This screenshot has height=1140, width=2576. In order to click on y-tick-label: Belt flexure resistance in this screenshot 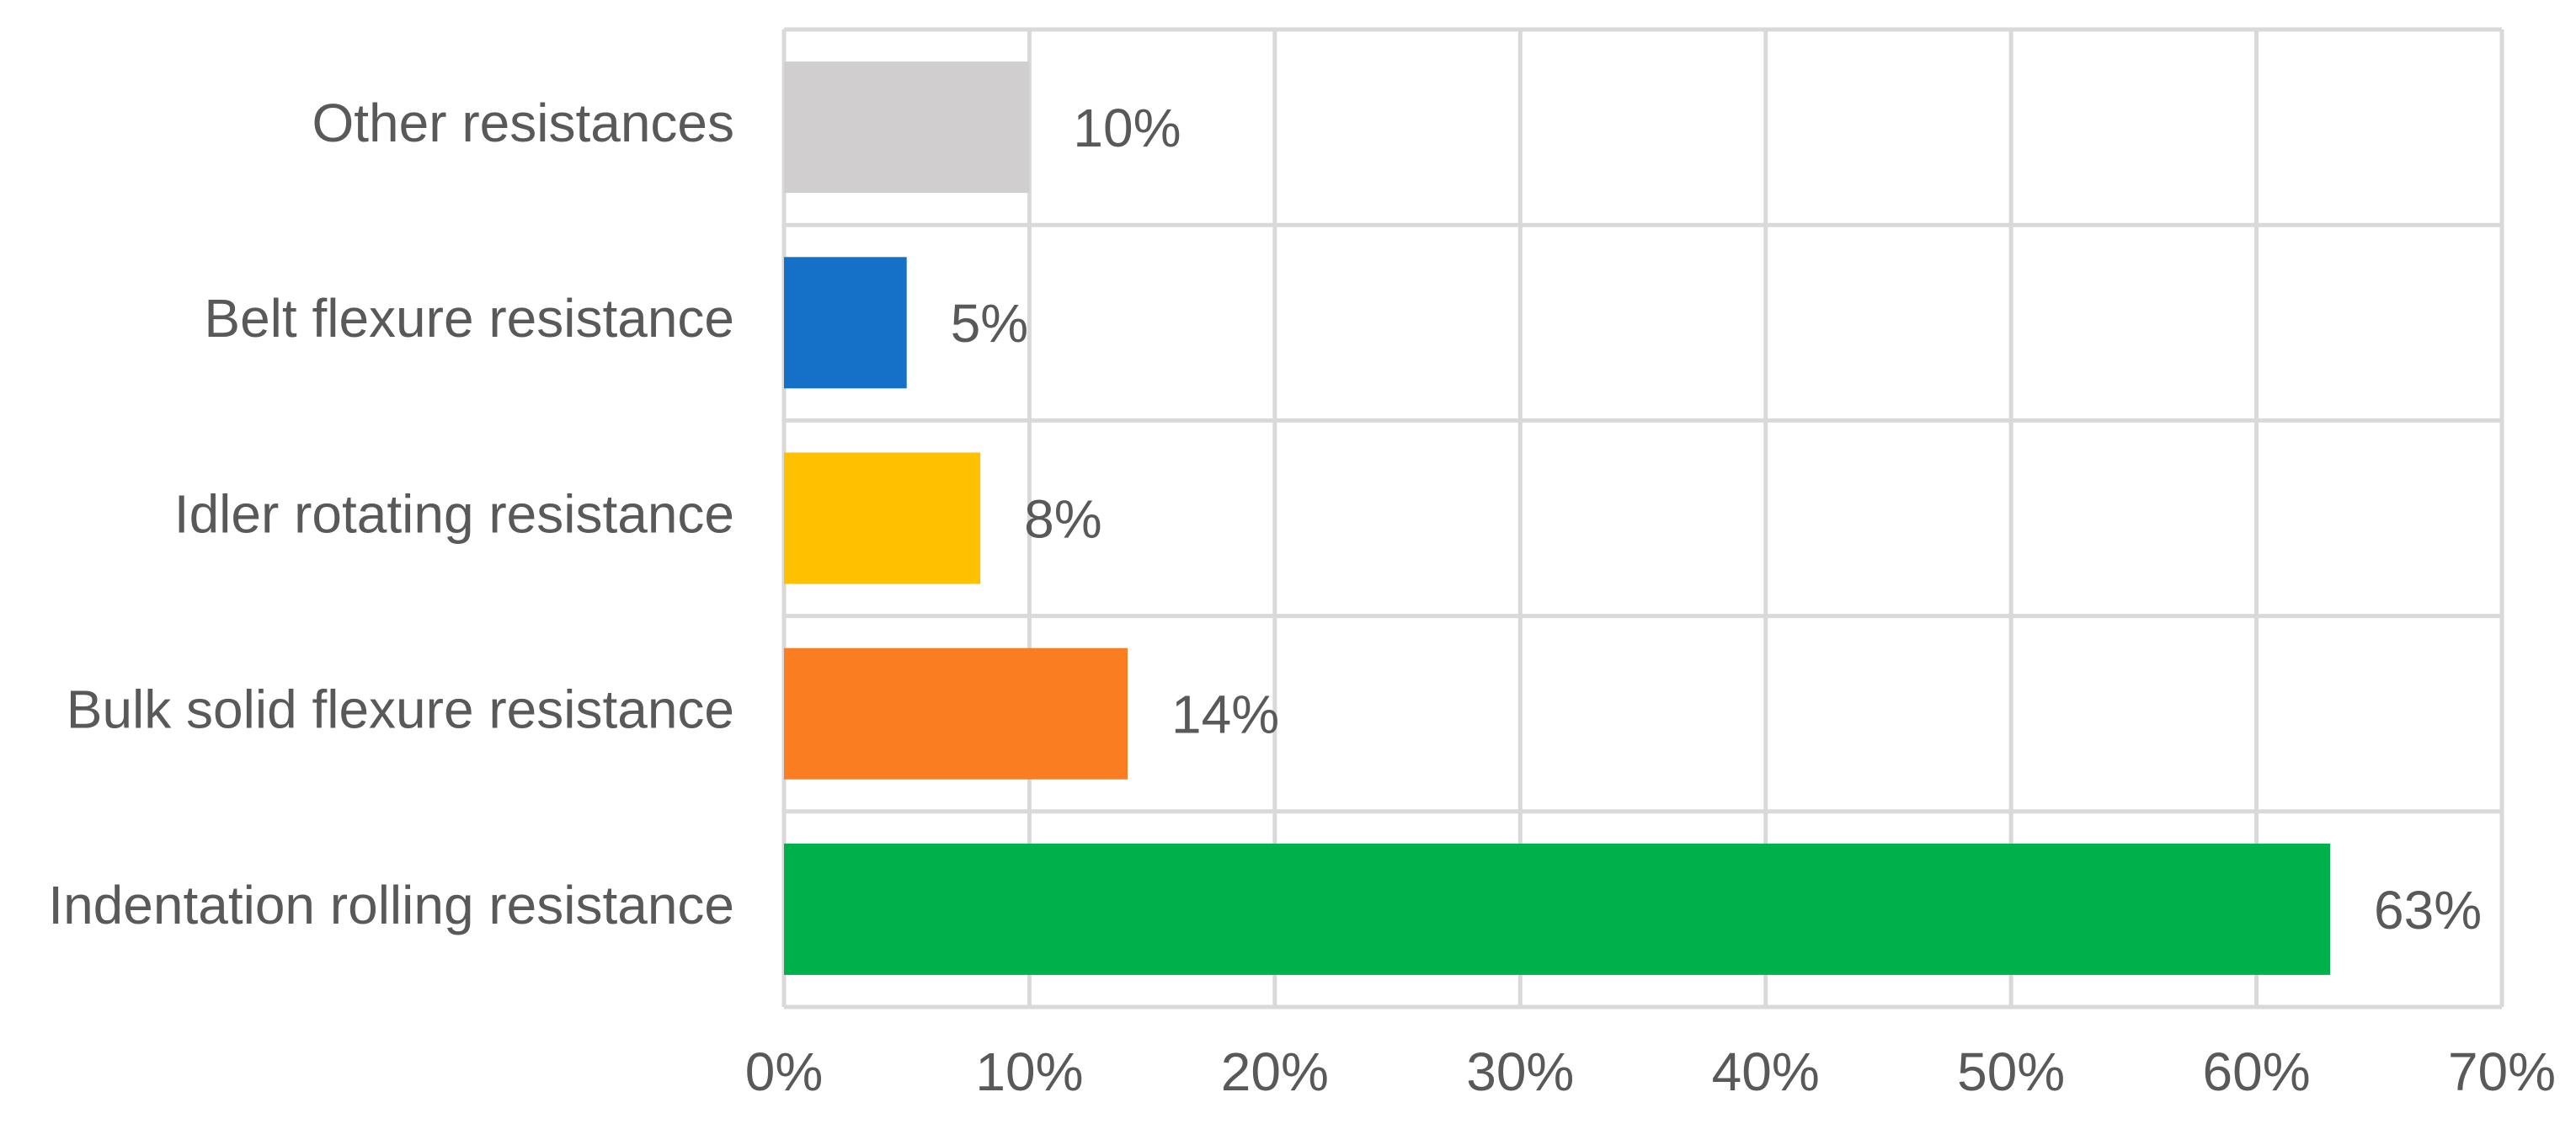, I will do `click(469, 318)`.